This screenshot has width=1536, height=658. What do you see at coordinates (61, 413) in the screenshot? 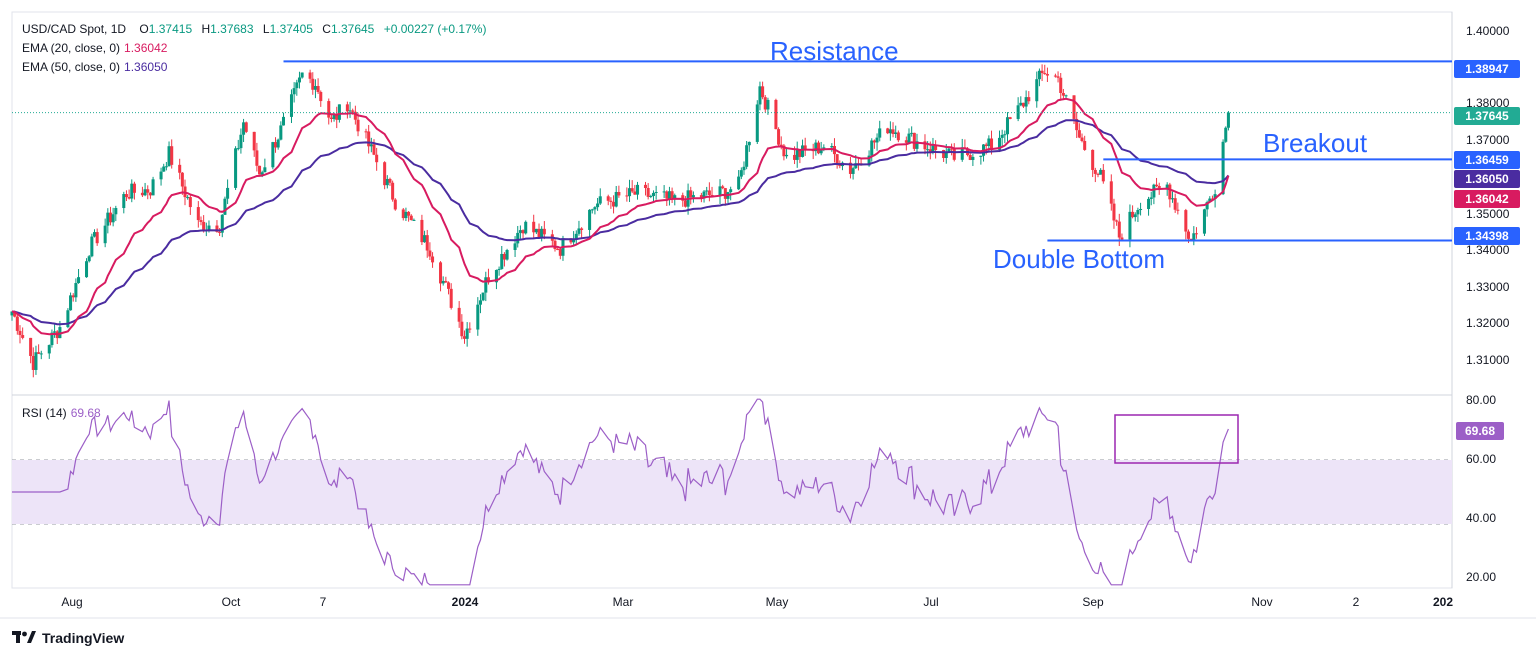
I see `rsi-legend: RSI (14) 69.68` at bounding box center [61, 413].